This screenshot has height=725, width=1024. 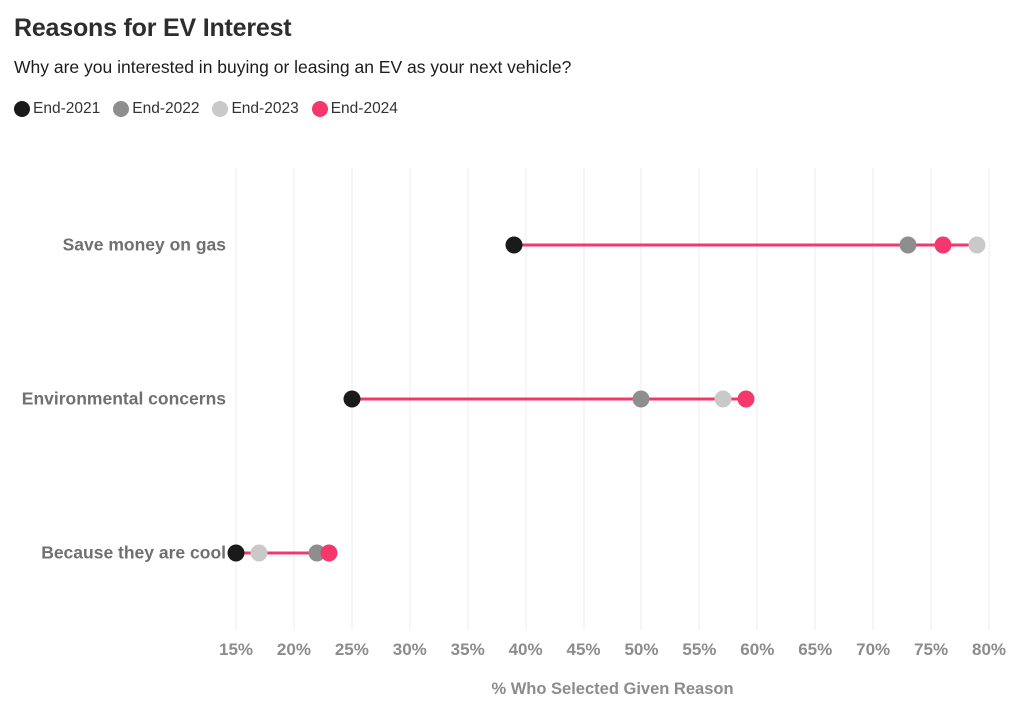 I want to click on legend-item-end-2021: End-2021, so click(x=57, y=109).